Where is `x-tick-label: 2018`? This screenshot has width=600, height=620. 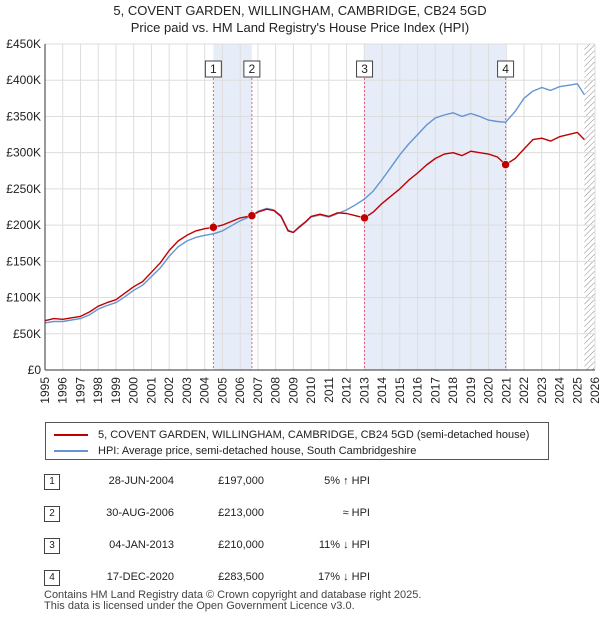
x-tick-label: 2018 is located at coordinates (453, 390).